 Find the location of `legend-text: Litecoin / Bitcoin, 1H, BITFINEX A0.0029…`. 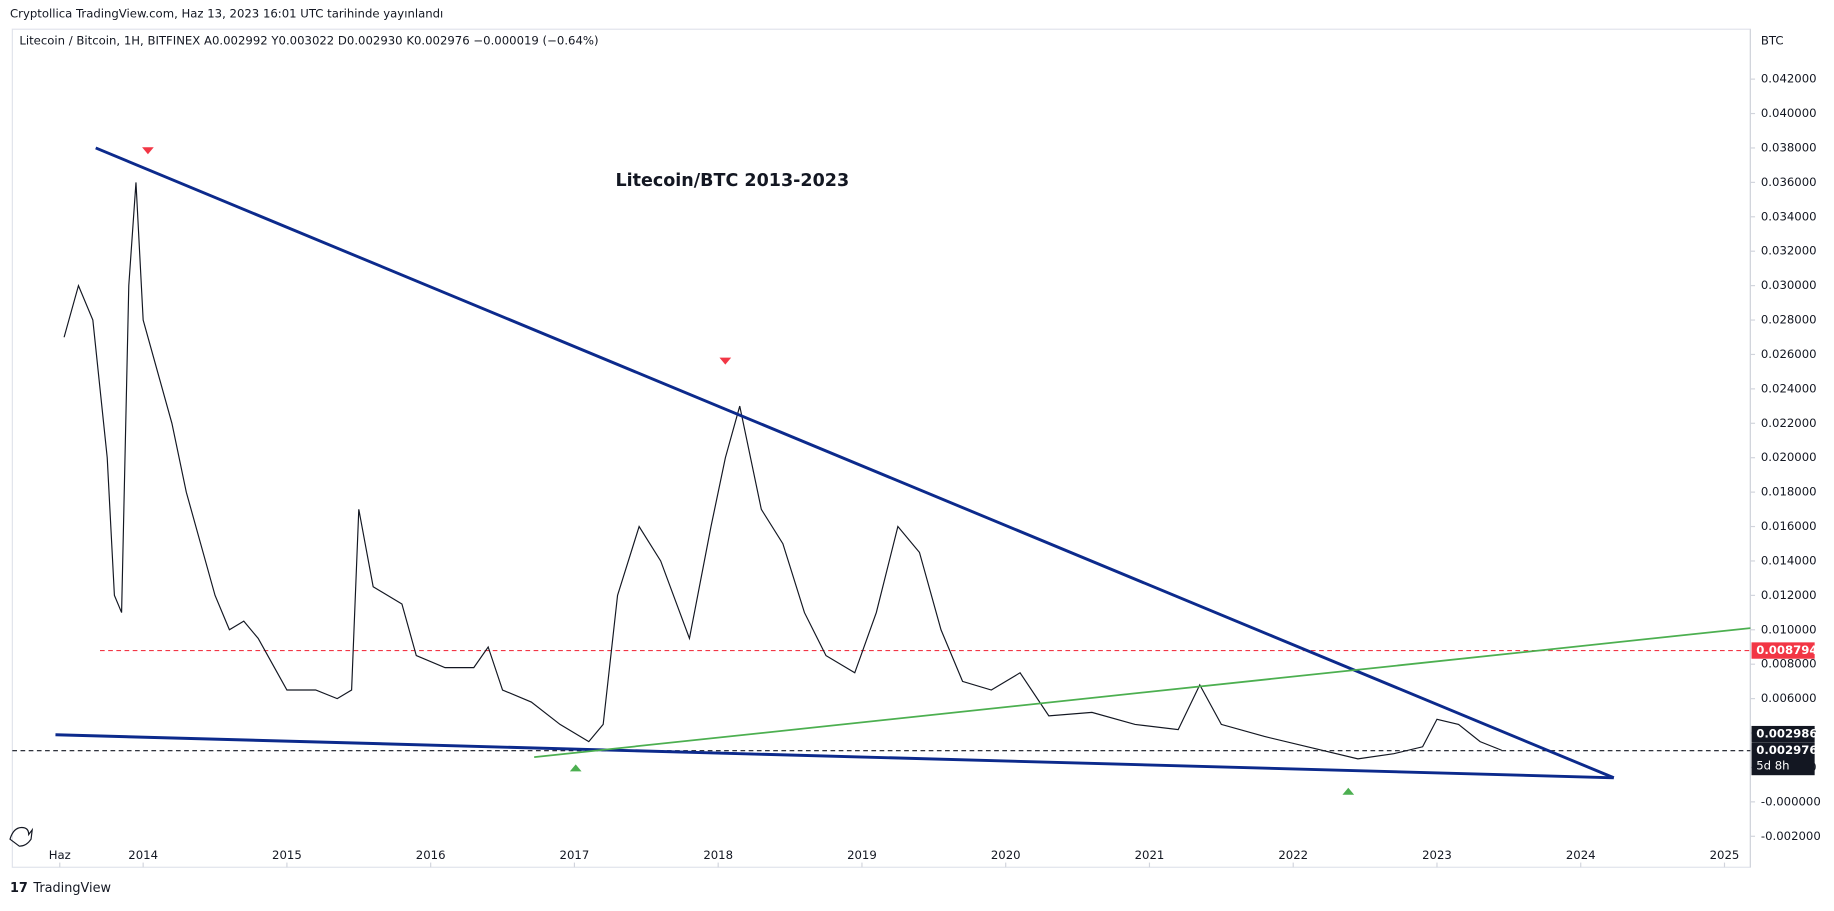

legend-text: Litecoin / Bitcoin, 1H, BITFINEX A0.0029… is located at coordinates (308, 40).